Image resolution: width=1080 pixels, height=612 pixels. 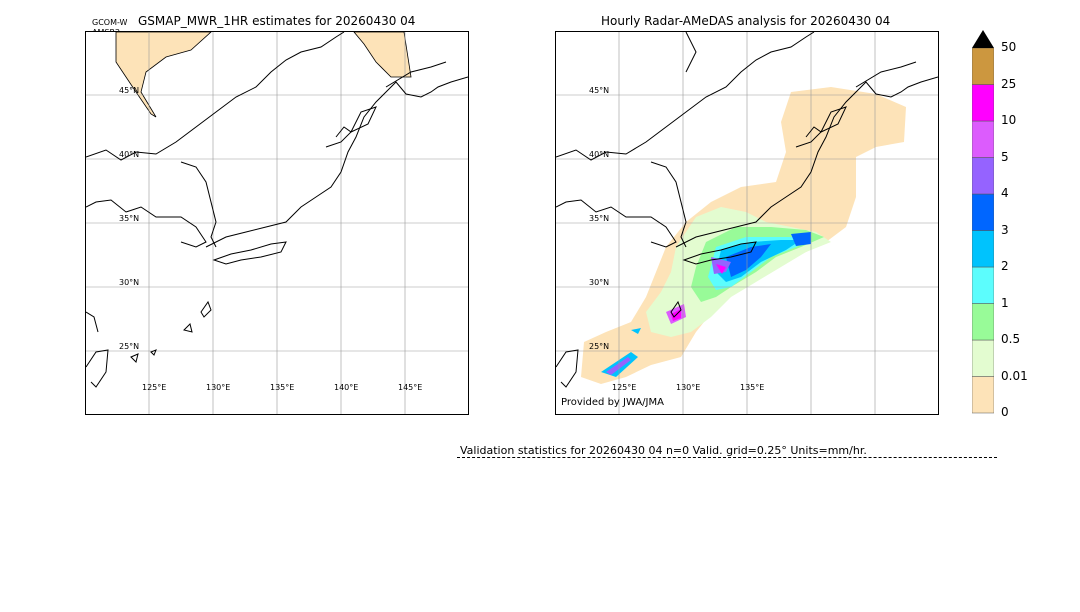 I want to click on colorbar-tick-label: 50, so click(x=1009, y=47).